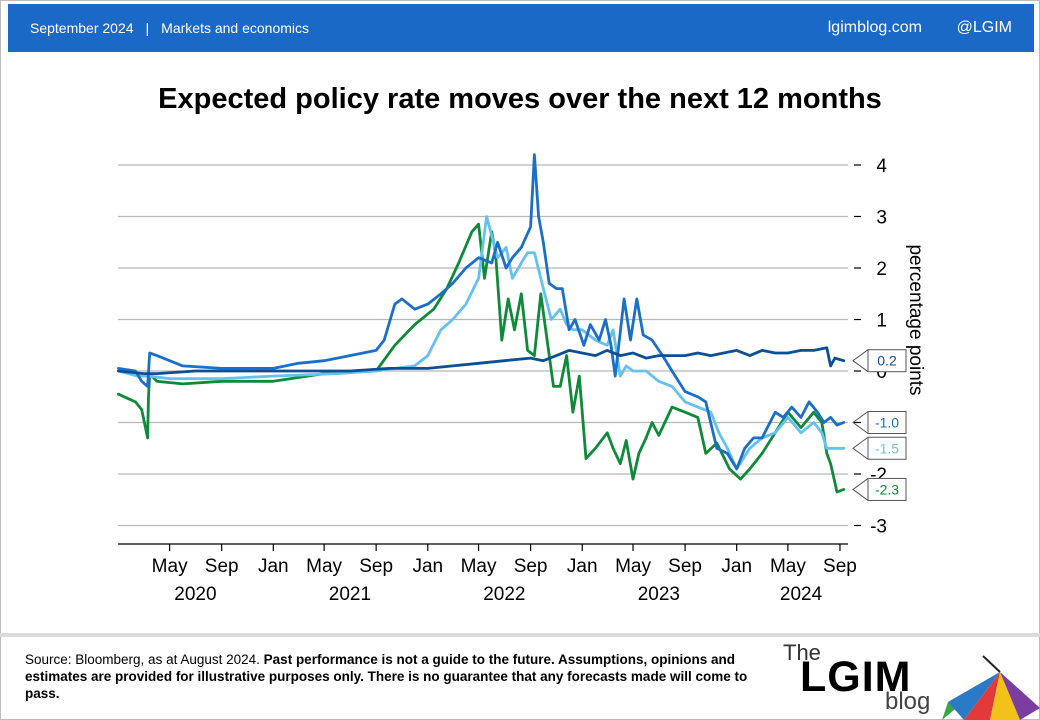  Describe the element at coordinates (520, 635) in the screenshot. I see `footer-divider` at that location.